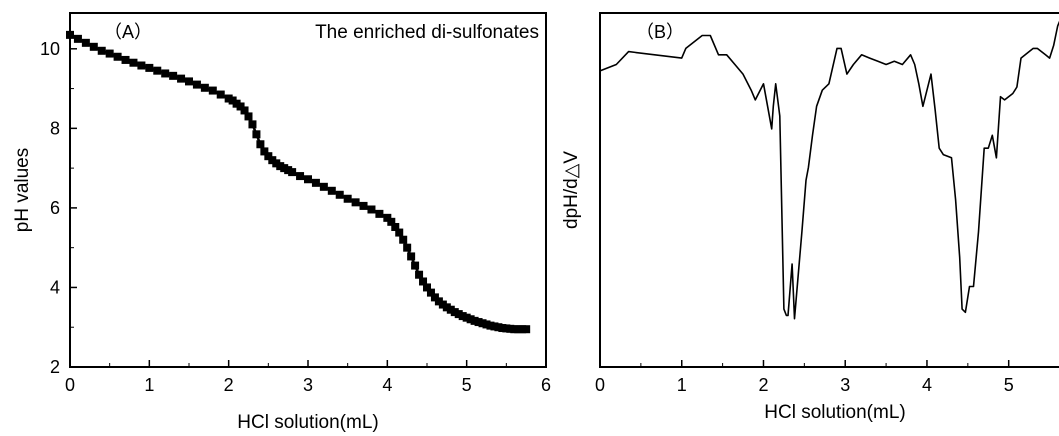  Describe the element at coordinates (600, 385) in the screenshot. I see `panel-b-x-tick-label-0: 0` at that location.